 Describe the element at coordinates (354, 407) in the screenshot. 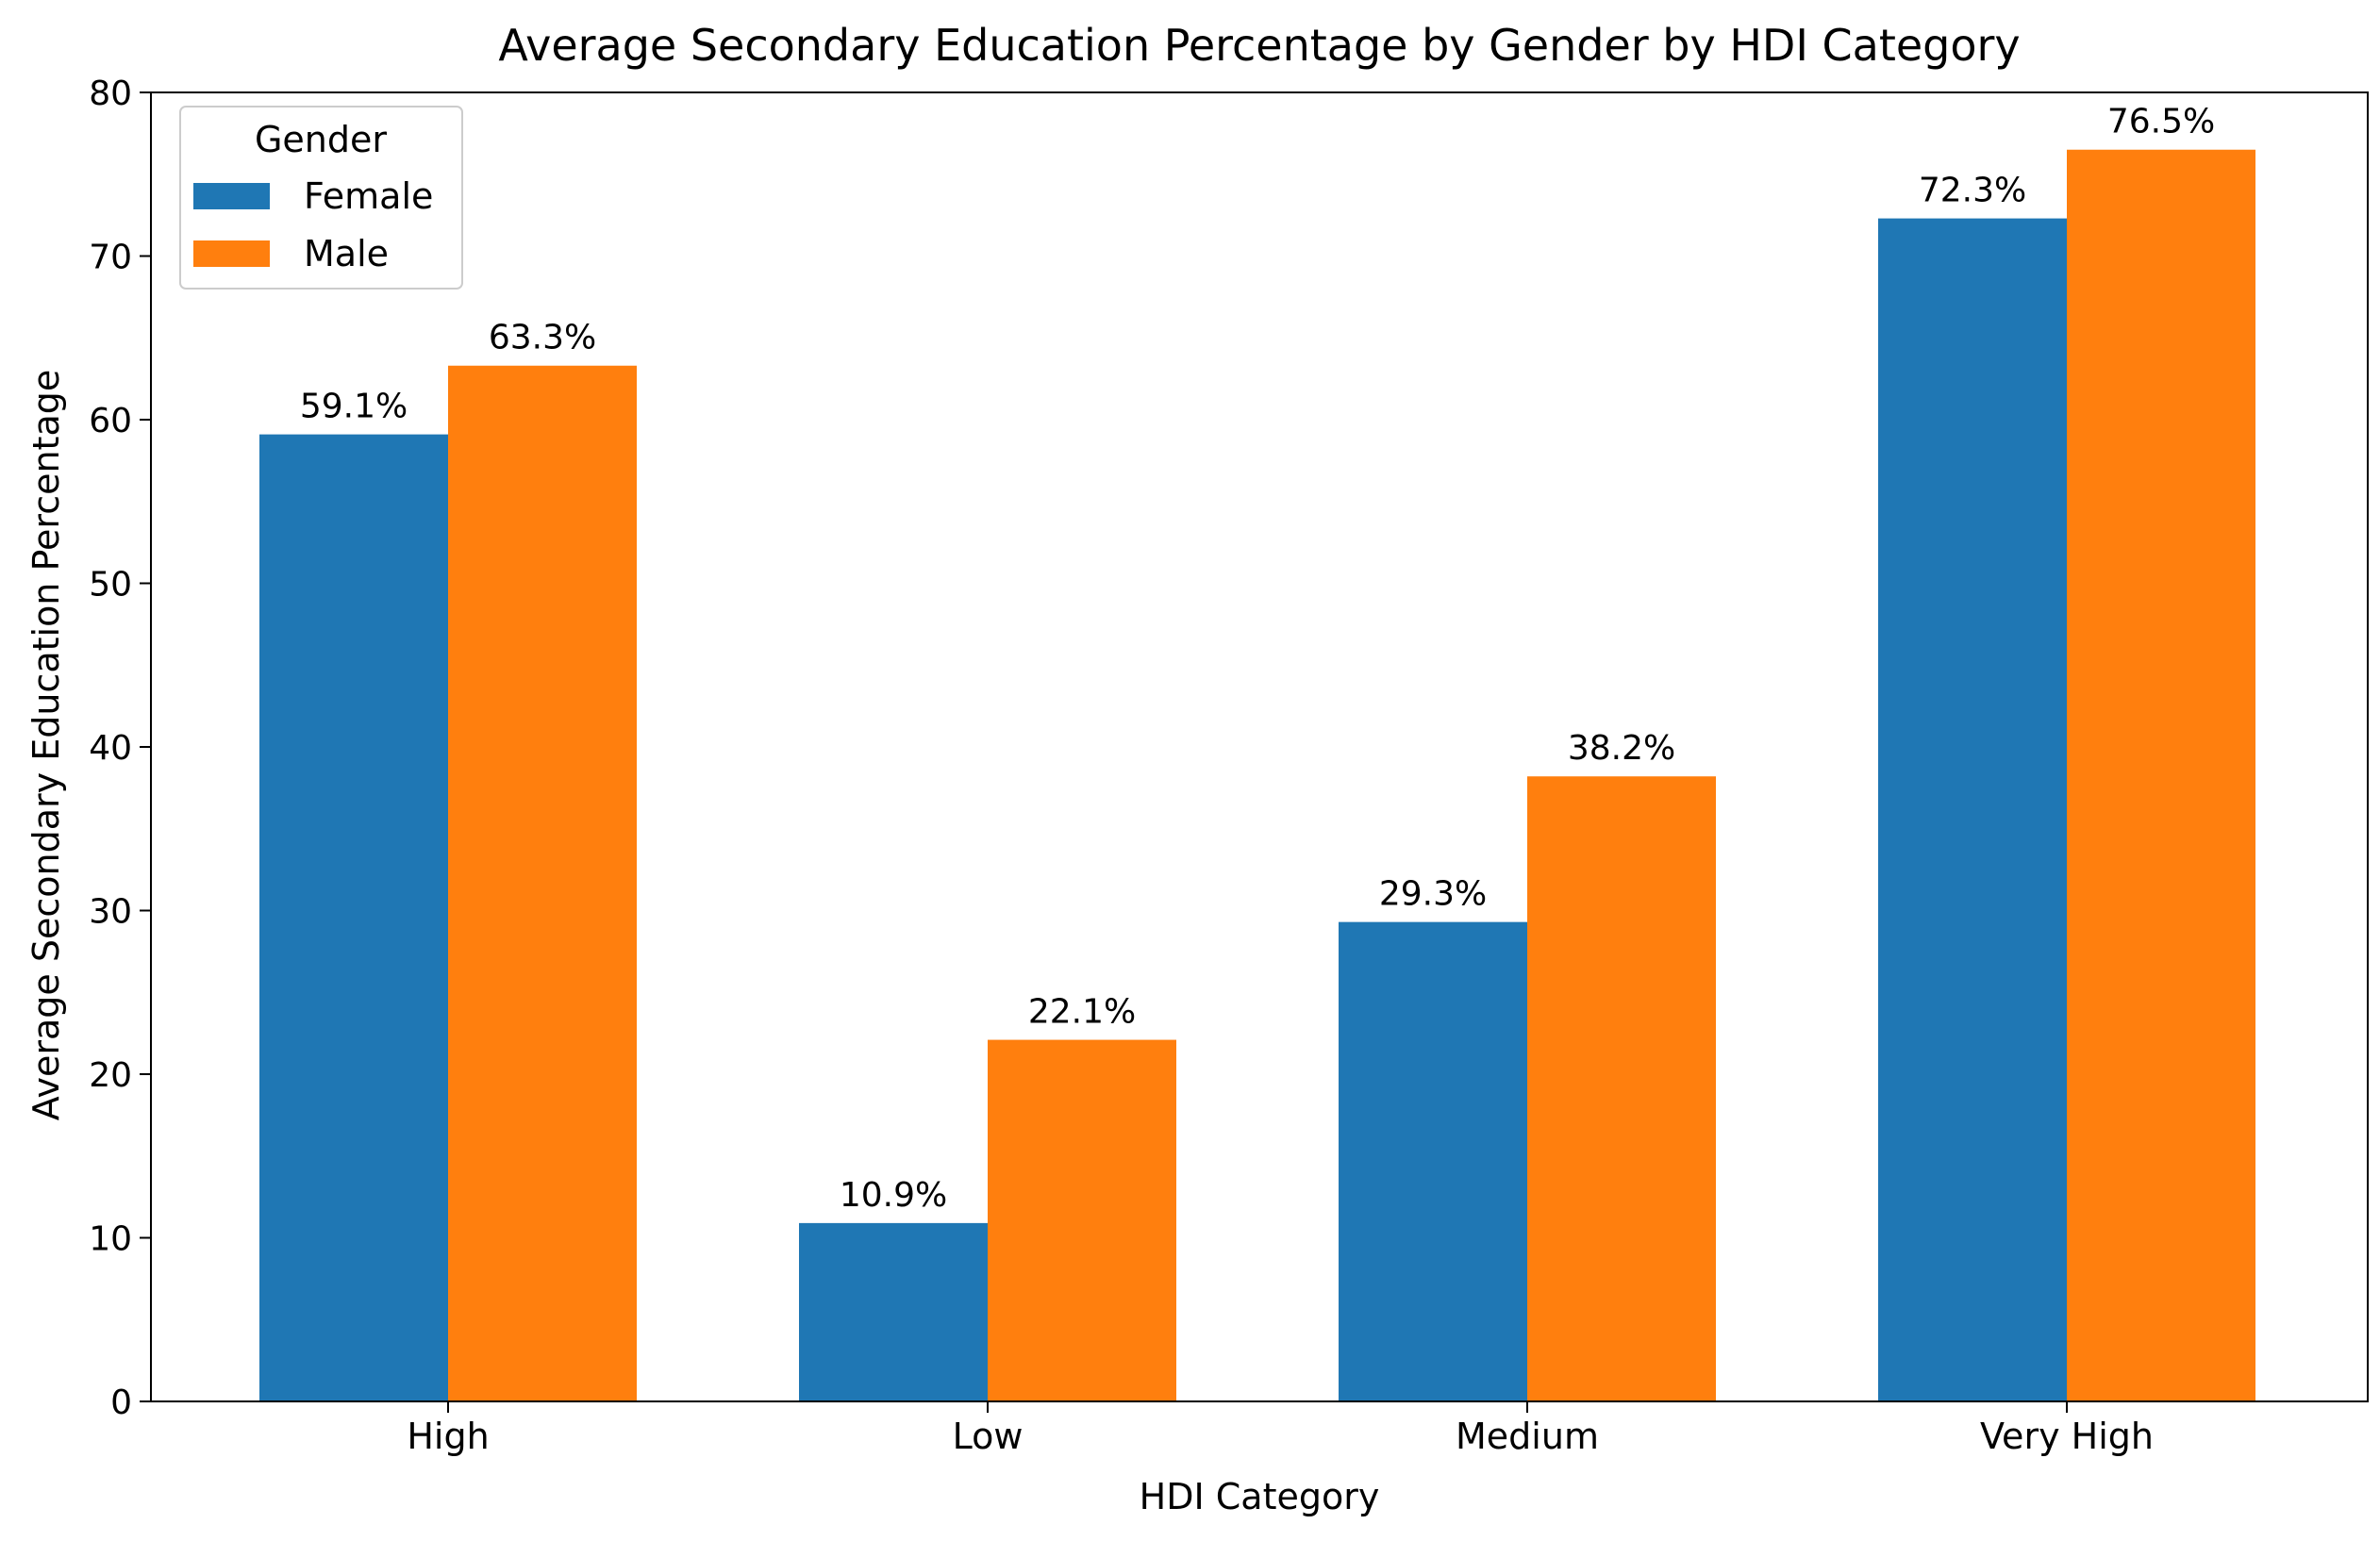

I see `bar-value-label: 59.1%` at that location.